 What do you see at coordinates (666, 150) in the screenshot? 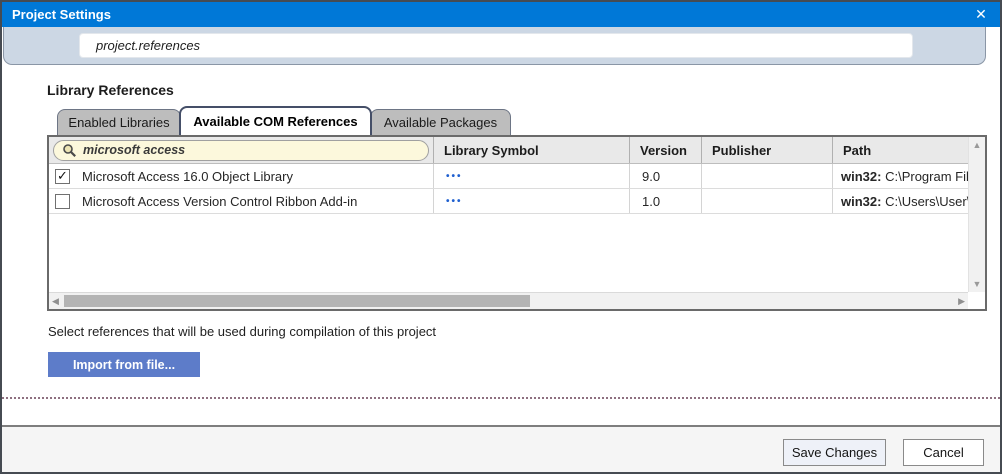
I see `column-header-version: Version` at bounding box center [666, 150].